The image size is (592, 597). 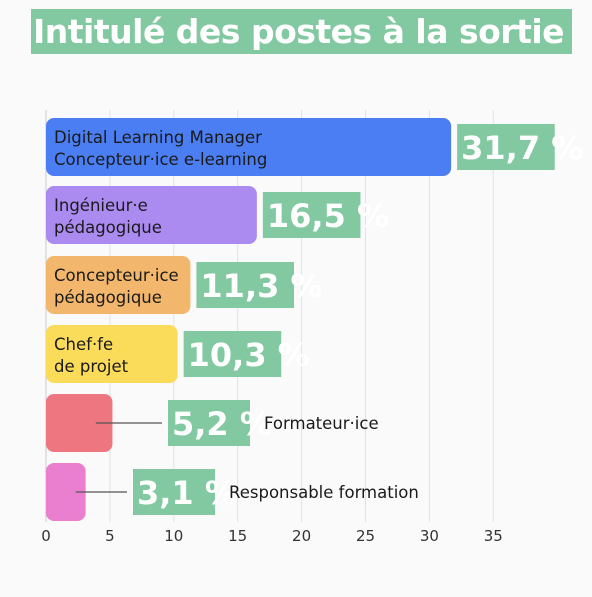 I want to click on x-tick-label-6: 30, so click(x=429, y=536).